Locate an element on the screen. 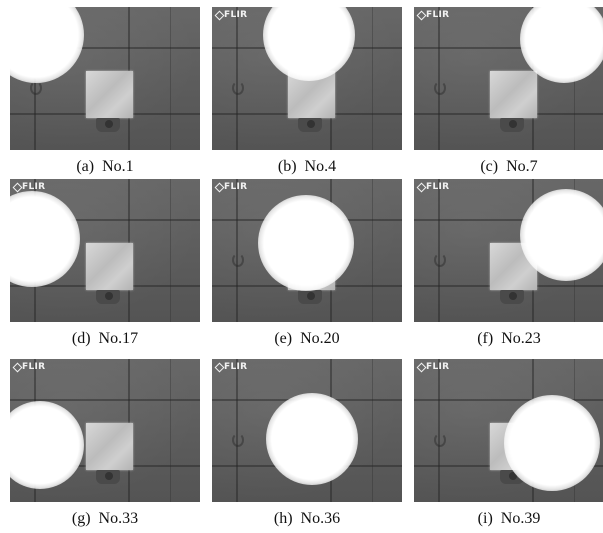 The width and height of the screenshot is (603, 533). panel-caption: (c) No.7 is located at coordinates (509, 166).